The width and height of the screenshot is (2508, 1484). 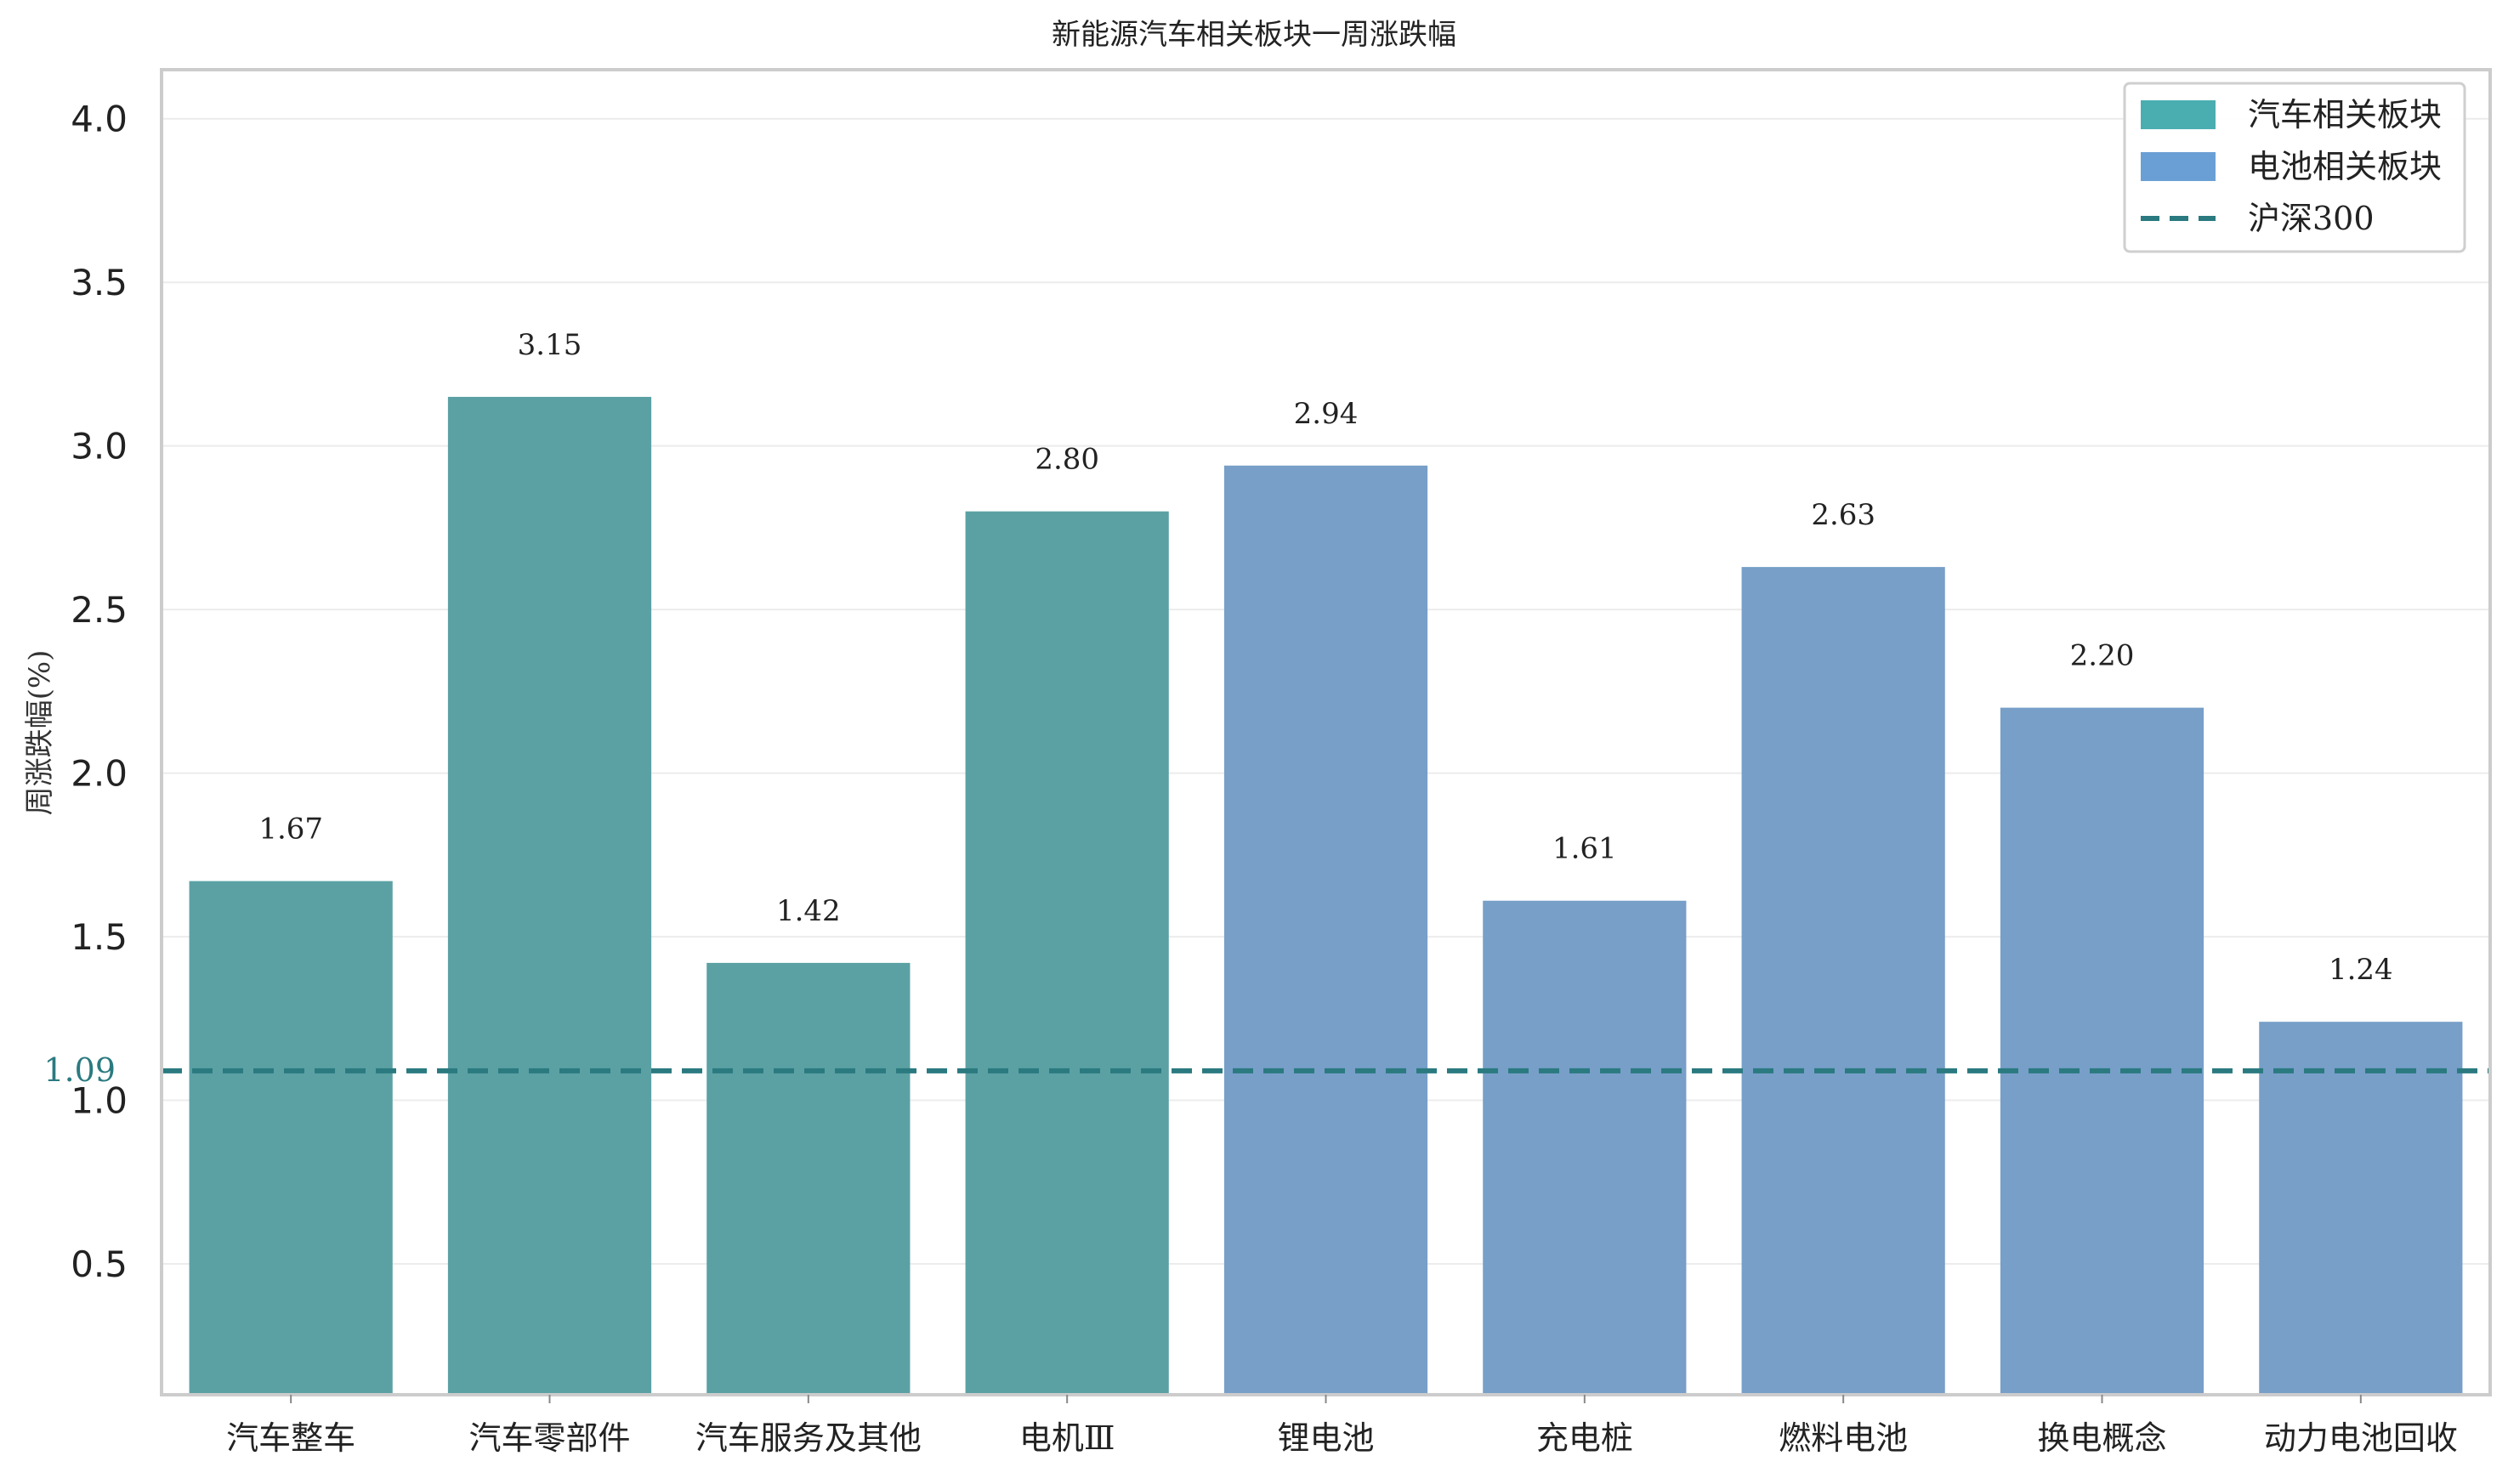 I want to click on x-tick-label: 汽车服务及其他, so click(x=808, y=1438).